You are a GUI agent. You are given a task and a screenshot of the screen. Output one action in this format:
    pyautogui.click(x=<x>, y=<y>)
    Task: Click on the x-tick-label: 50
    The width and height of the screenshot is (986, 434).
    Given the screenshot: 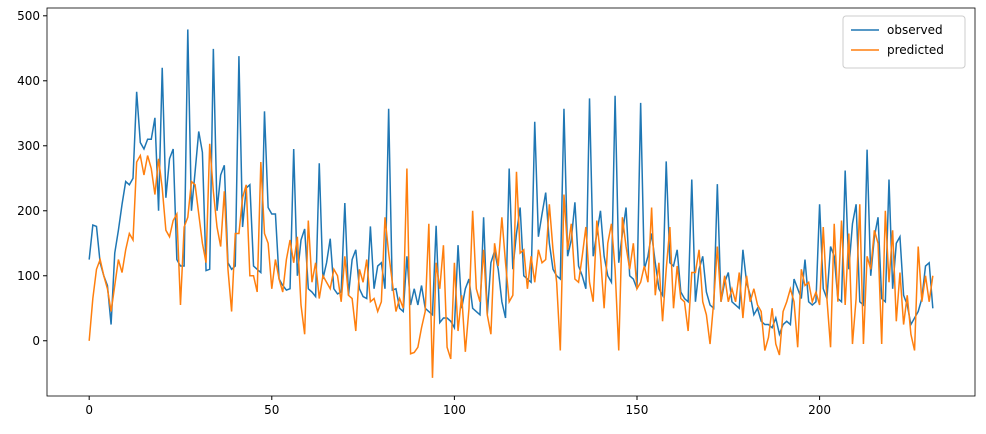 What is the action you would take?
    pyautogui.click(x=271, y=410)
    